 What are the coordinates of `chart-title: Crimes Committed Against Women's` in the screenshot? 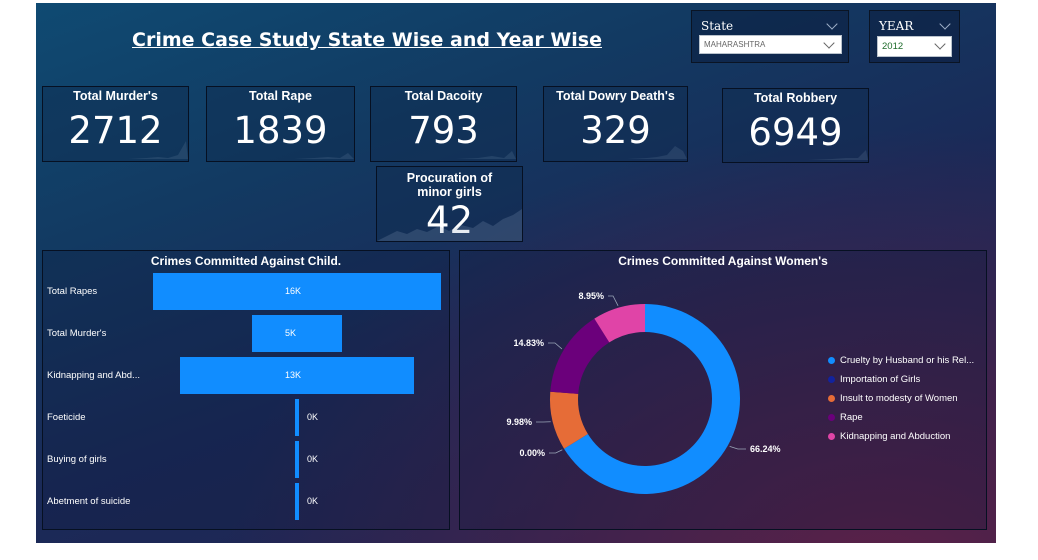 It's located at (723, 261).